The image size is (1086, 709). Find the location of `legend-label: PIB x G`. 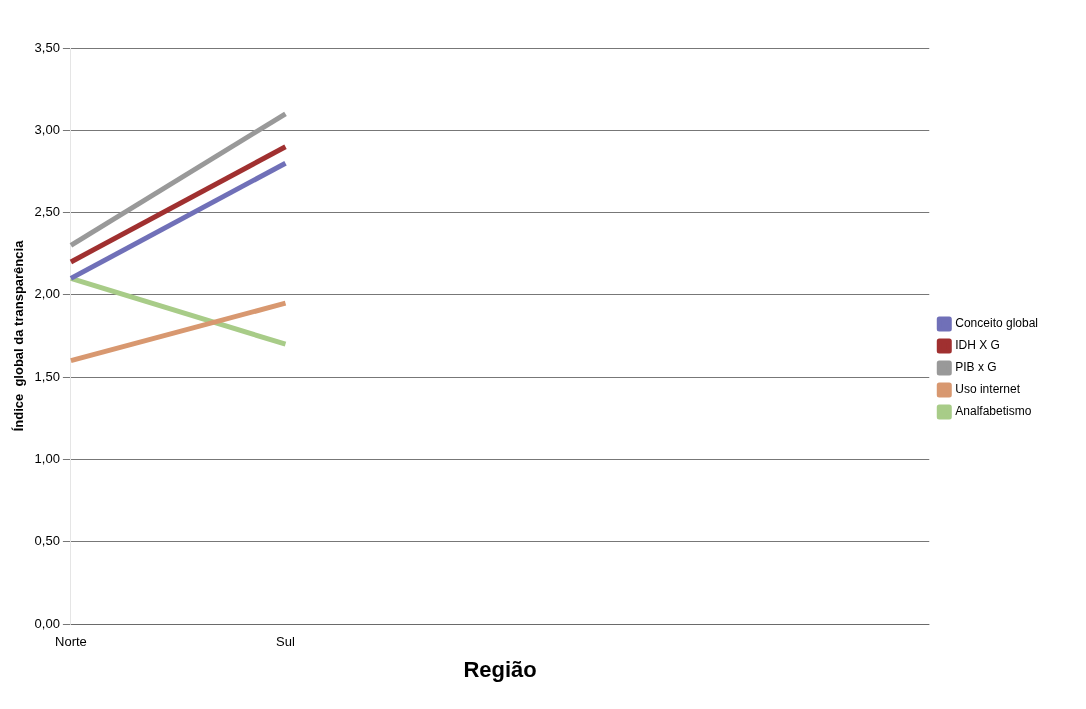

legend-label: PIB x G is located at coordinates (976, 367).